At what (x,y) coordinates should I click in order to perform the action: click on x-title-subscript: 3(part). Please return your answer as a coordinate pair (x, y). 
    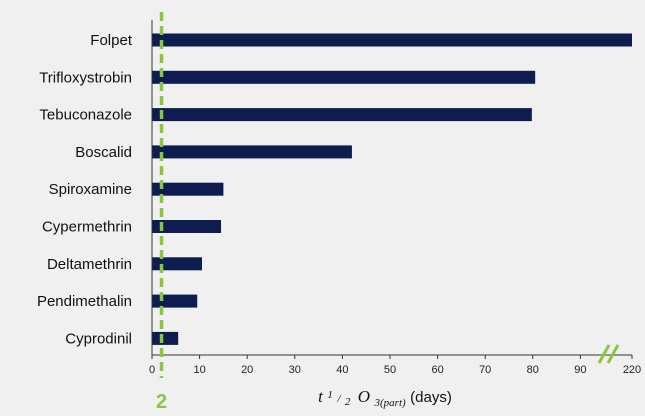
    Looking at the image, I should click on (390, 403).